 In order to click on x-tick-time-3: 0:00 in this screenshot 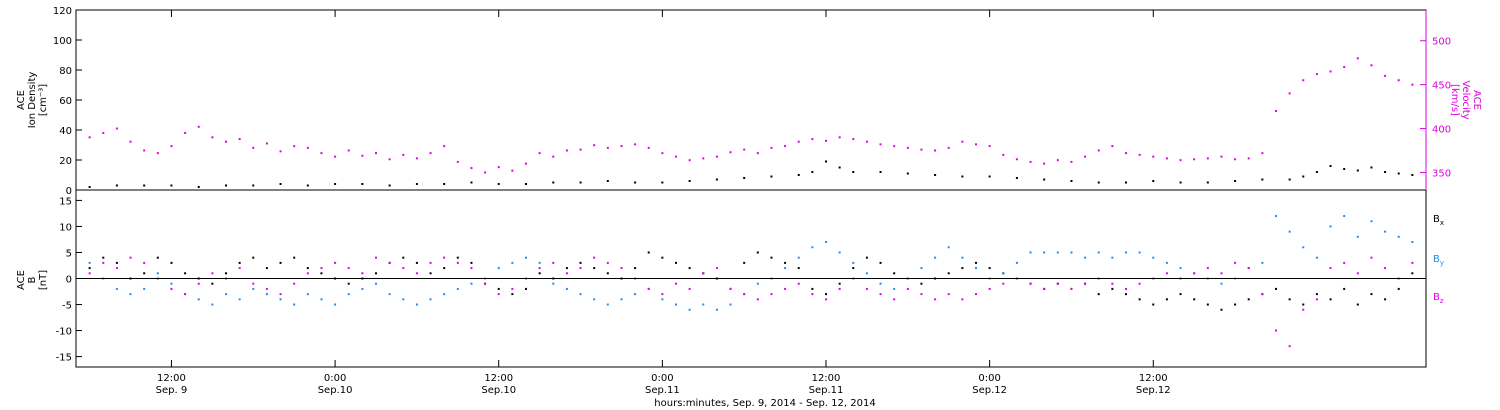, I will do `click(662, 378)`.